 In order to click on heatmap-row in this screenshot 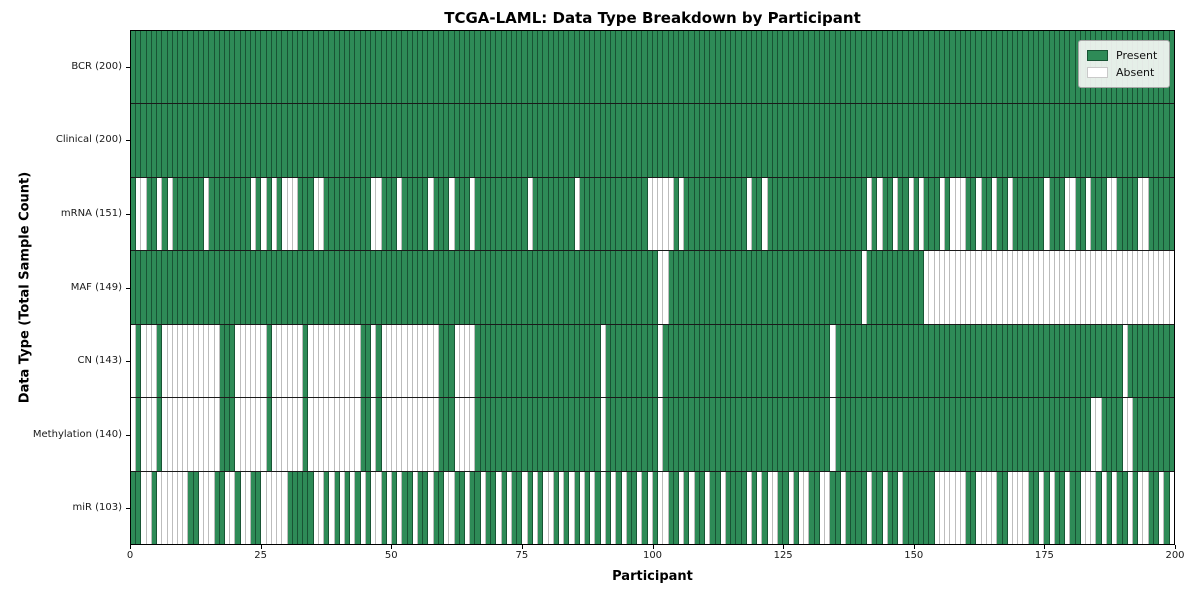, I will do `click(652, 213)`.